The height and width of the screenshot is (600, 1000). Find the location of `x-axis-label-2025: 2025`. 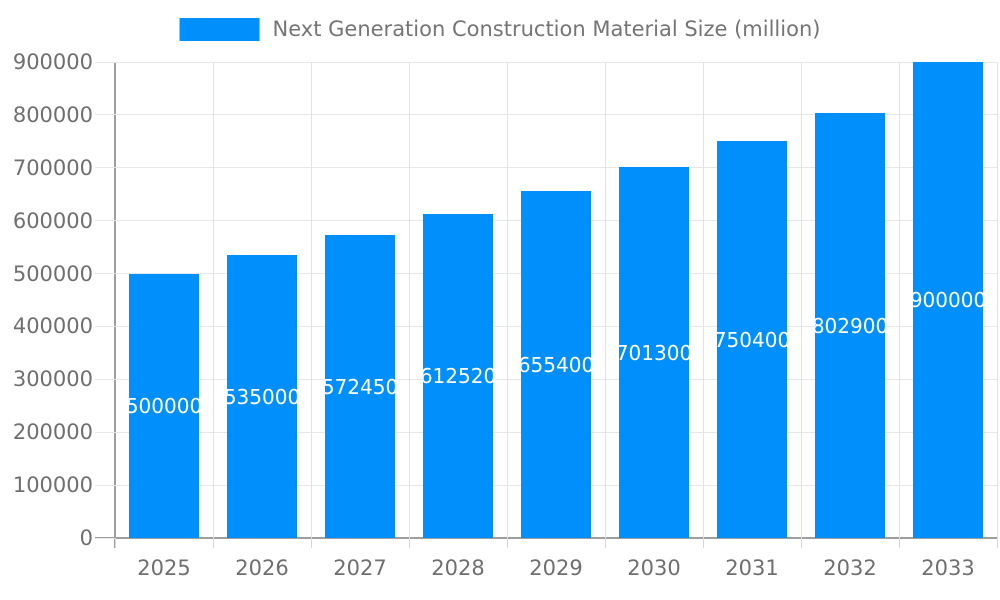

x-axis-label-2025: 2025 is located at coordinates (164, 568).